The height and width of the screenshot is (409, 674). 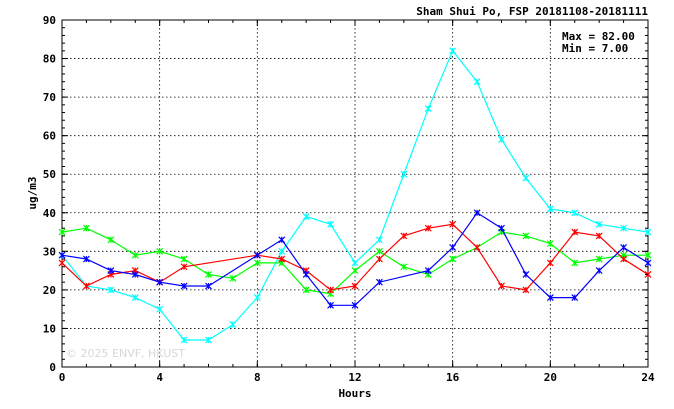 I want to click on watermark: © 2025 ENVF, HKUST, so click(x=125, y=353).